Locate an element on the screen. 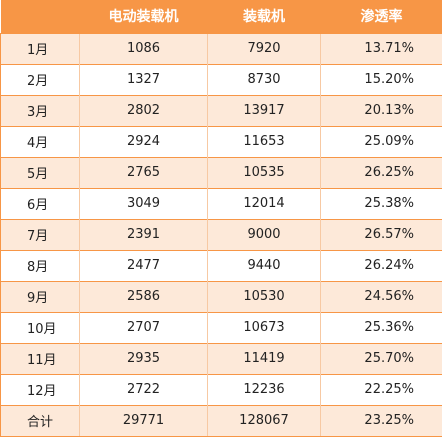 This screenshot has width=442, height=437. electric-loader-cell: 3049 is located at coordinates (144, 203).